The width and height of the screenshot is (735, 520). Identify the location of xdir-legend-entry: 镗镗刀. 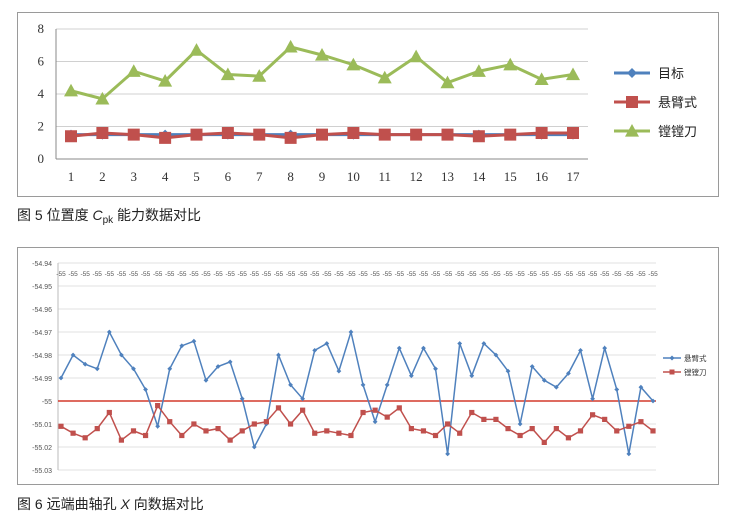
(685, 372).